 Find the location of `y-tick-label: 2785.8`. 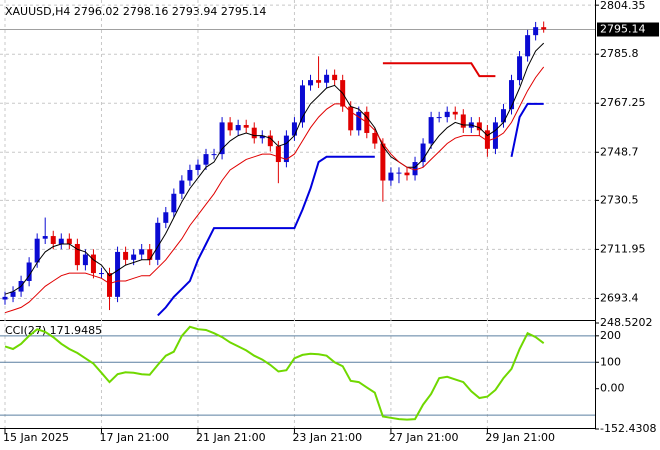

y-tick-label: 2785.8 is located at coordinates (619, 53).